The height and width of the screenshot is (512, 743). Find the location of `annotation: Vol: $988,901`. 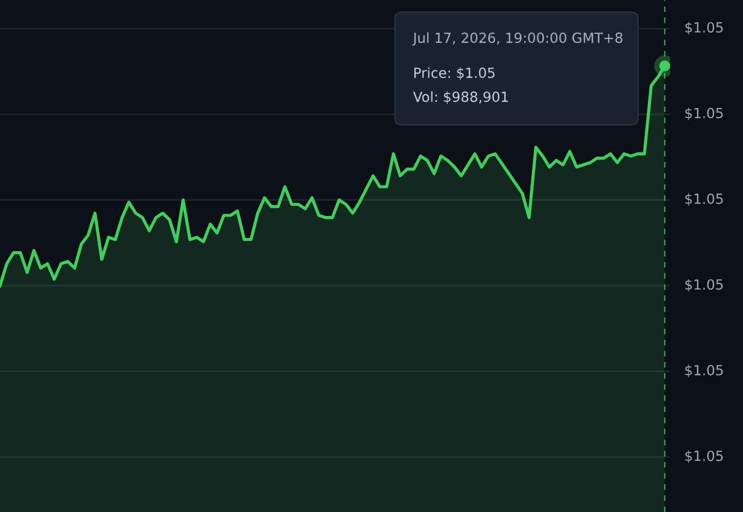

annotation: Vol: $988,901 is located at coordinates (460, 97).